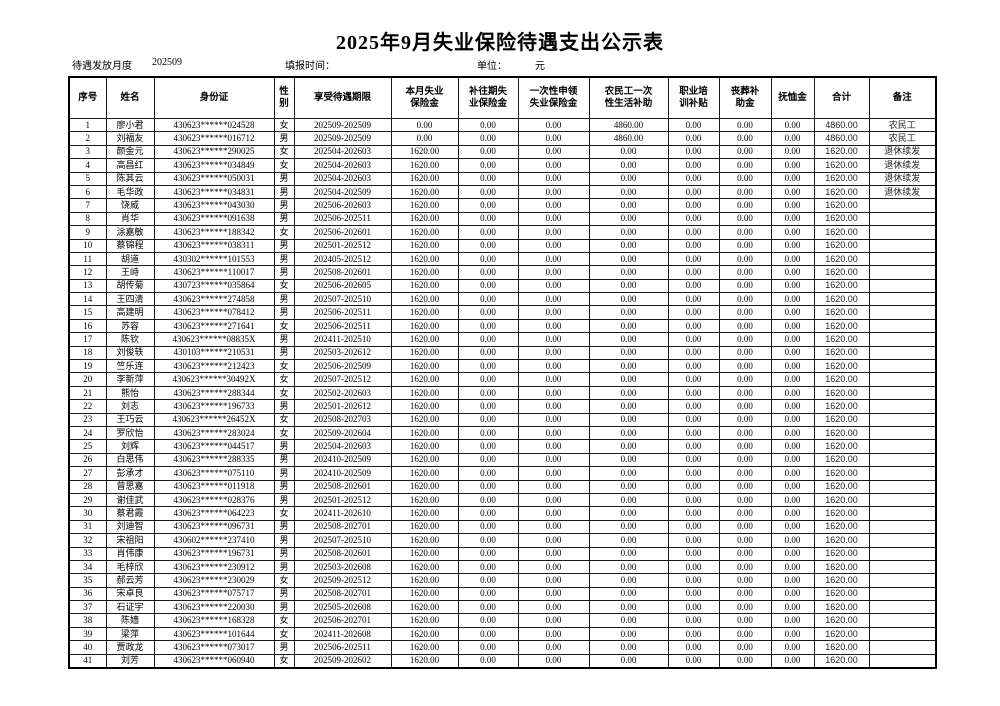 The width and height of the screenshot is (1000, 706). Describe the element at coordinates (214, 299) in the screenshot. I see `table-cell: 430623******274858` at that location.